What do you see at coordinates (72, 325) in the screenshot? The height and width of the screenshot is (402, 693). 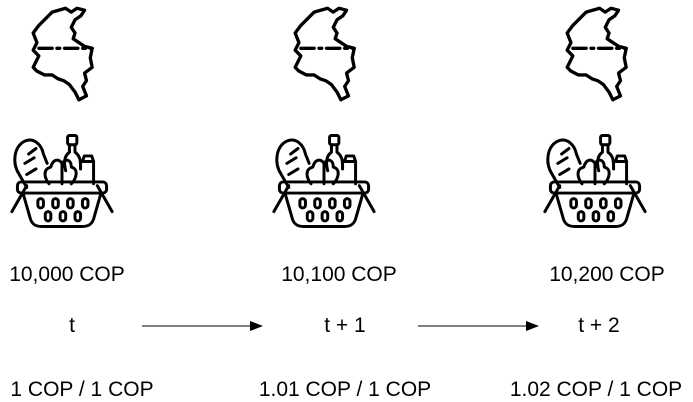 I see `time-label: t` at bounding box center [72, 325].